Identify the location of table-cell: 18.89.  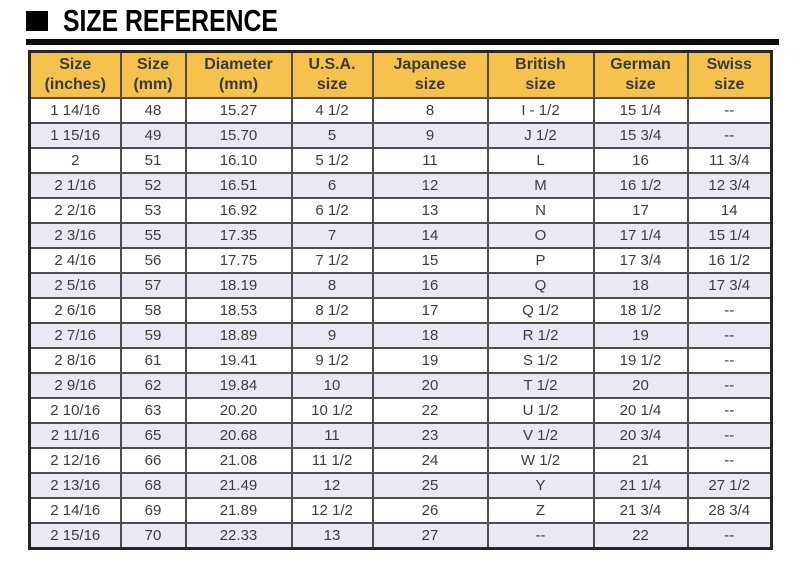
(238, 335).